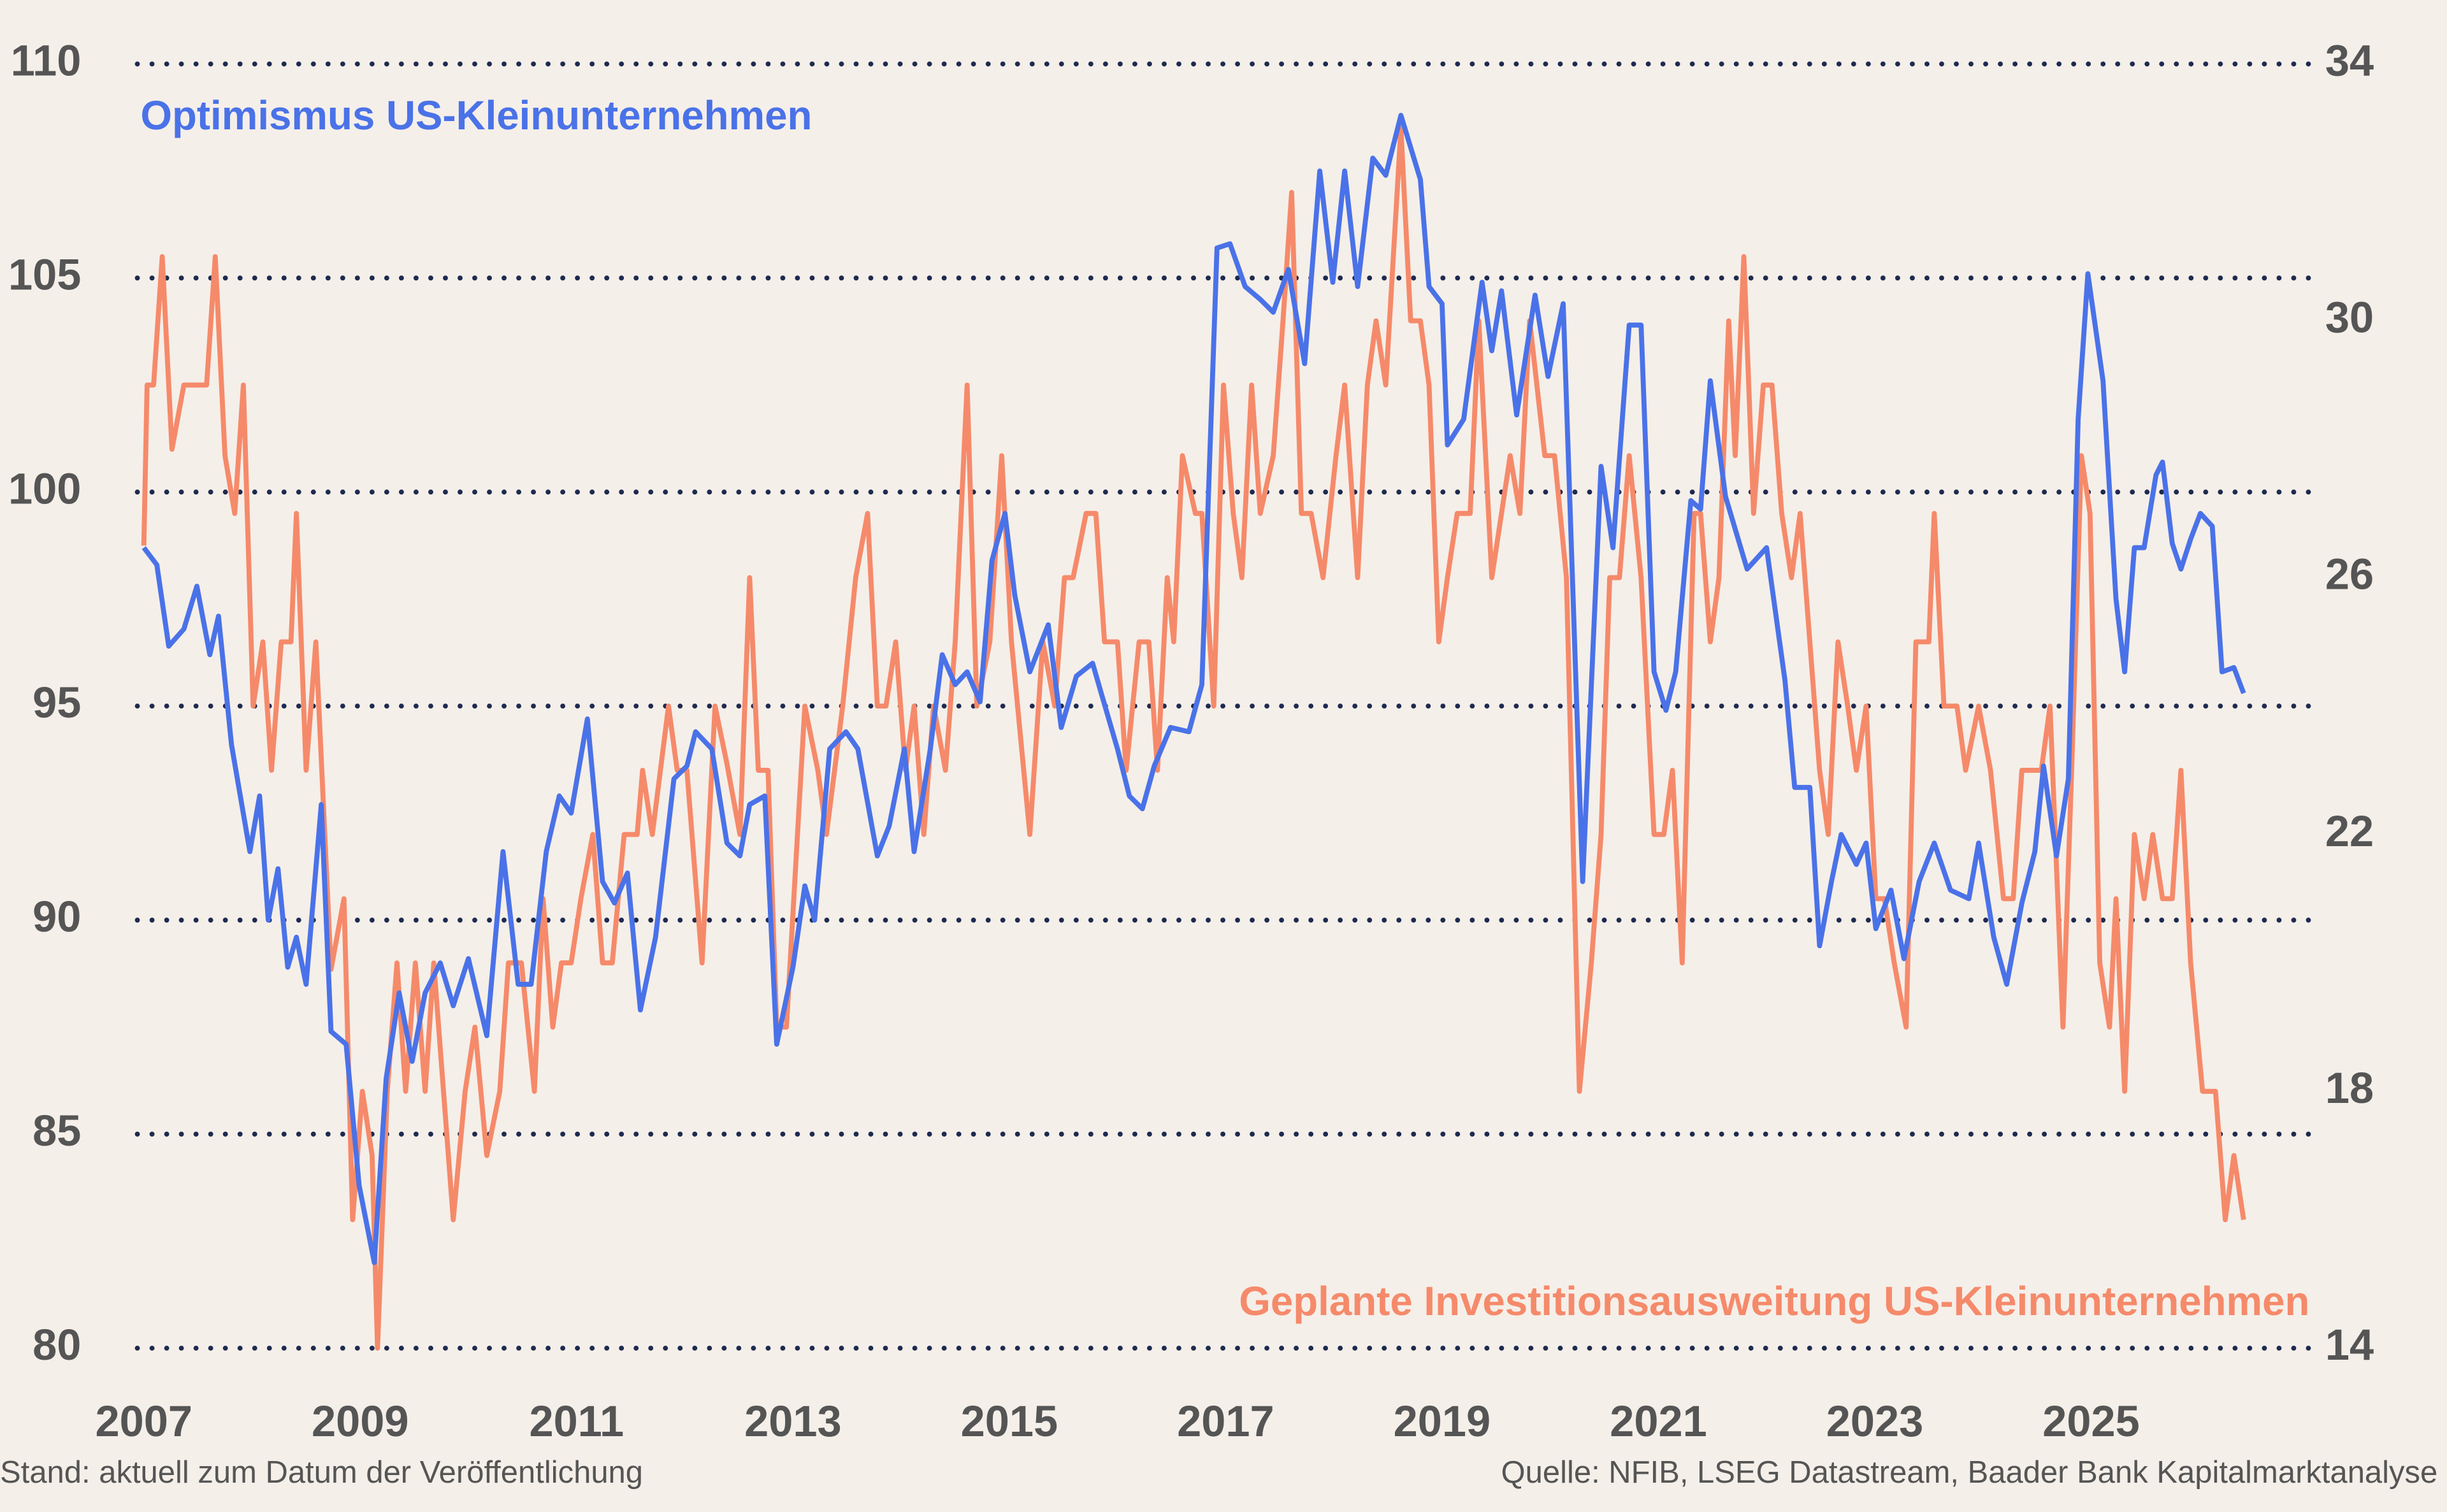 The width and height of the screenshot is (2447, 1512). I want to click on y2-tick-label: 34, so click(2349, 60).